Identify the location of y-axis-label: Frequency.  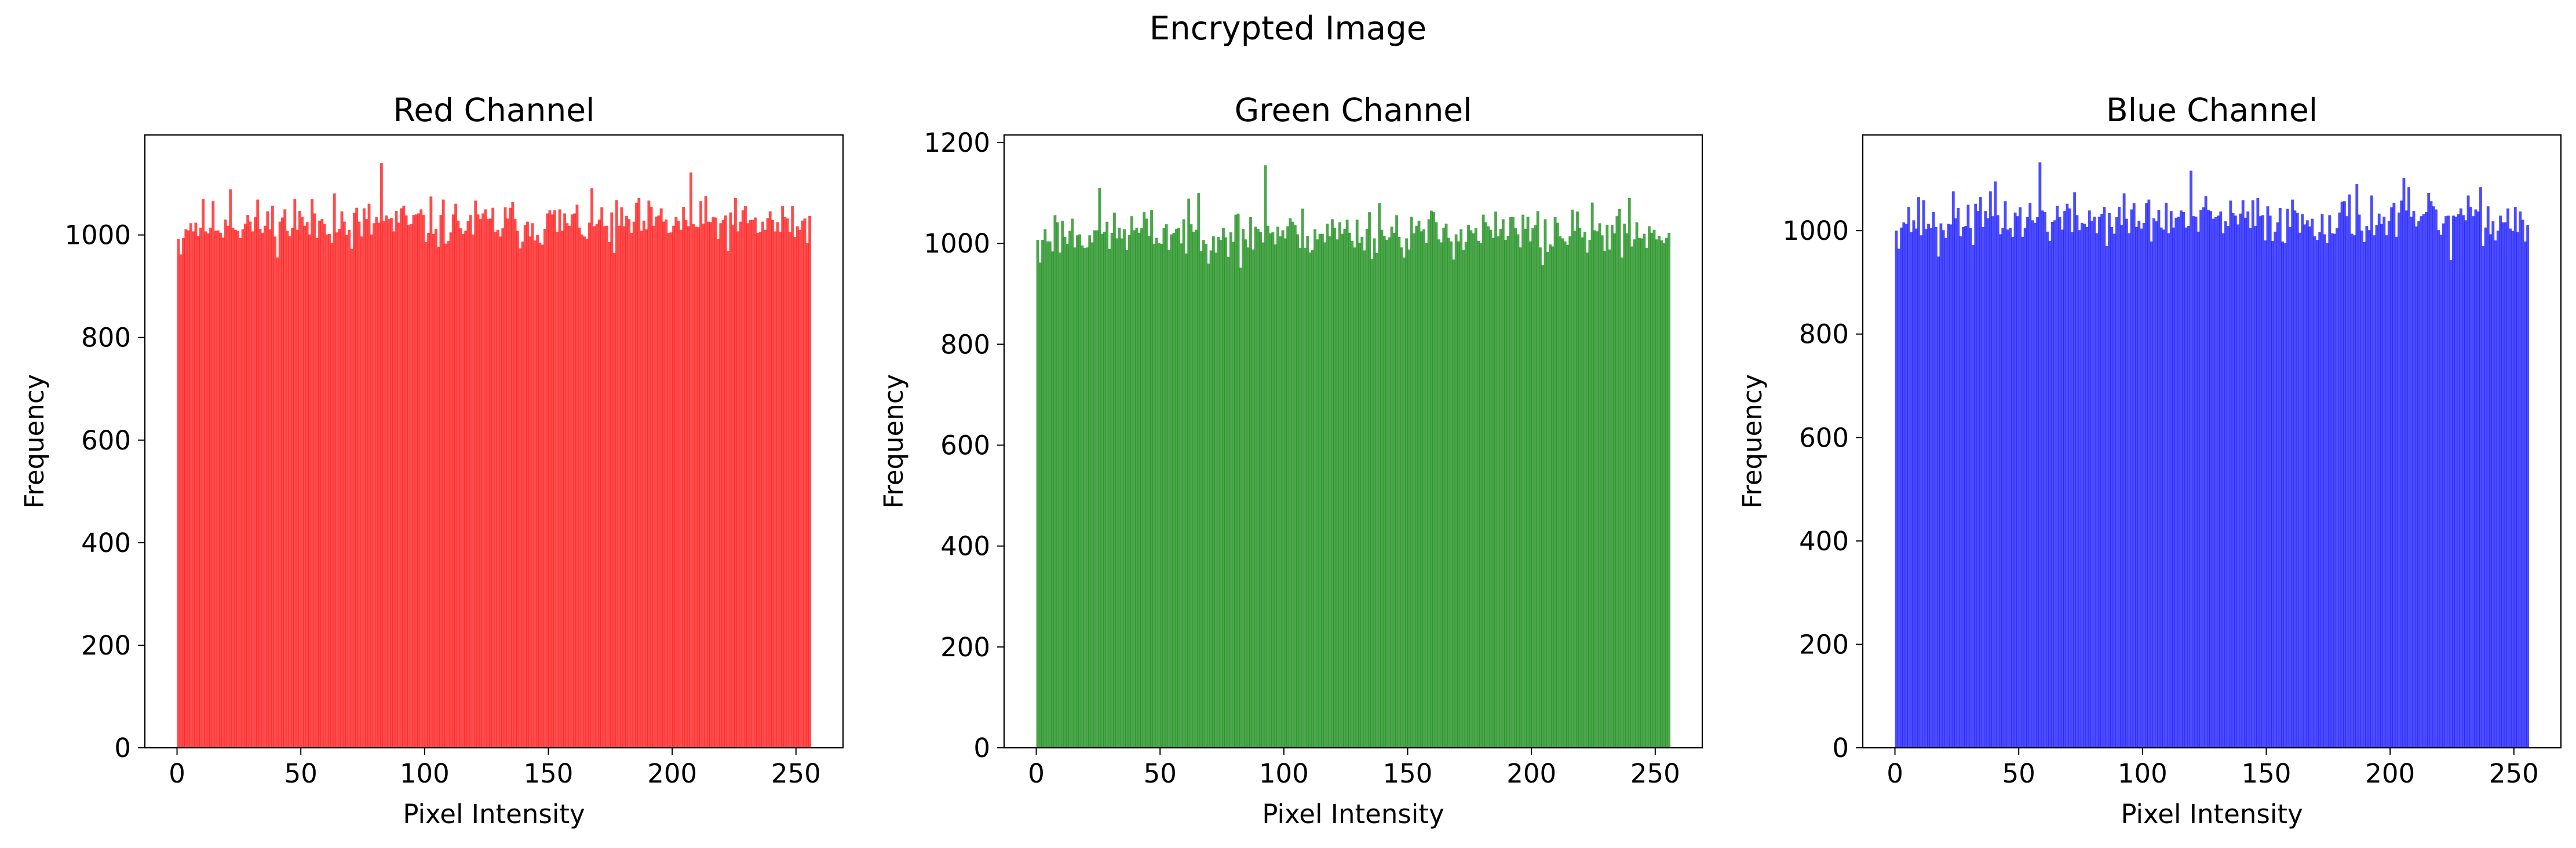
(893, 441).